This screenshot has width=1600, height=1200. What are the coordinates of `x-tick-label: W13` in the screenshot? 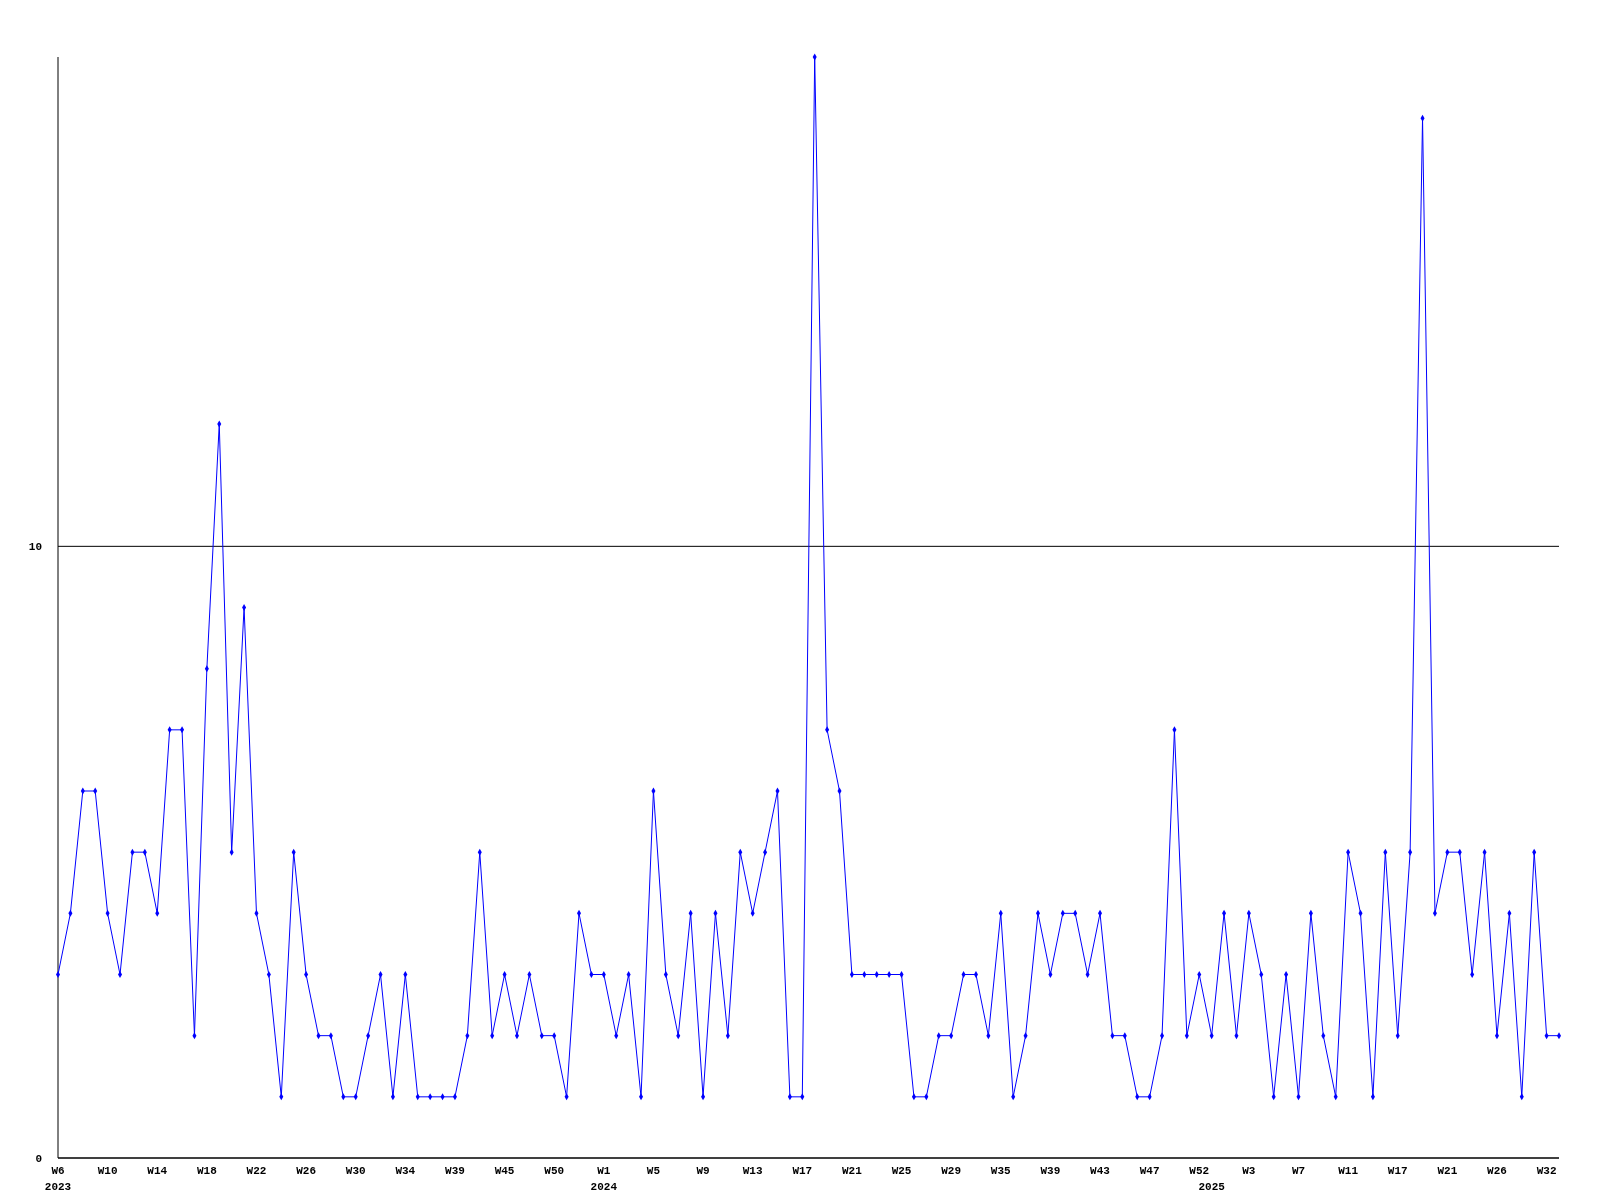 It's located at (752, 1171).